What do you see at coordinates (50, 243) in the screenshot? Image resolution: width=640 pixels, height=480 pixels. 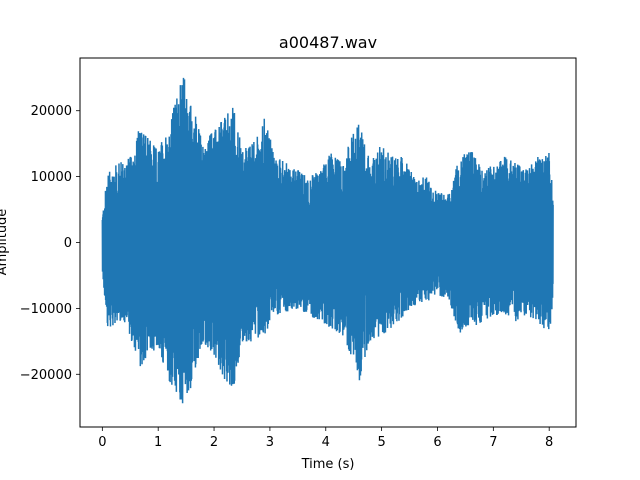 I see `y-axis: −20000 −10000 0 10000 20000` at bounding box center [50, 243].